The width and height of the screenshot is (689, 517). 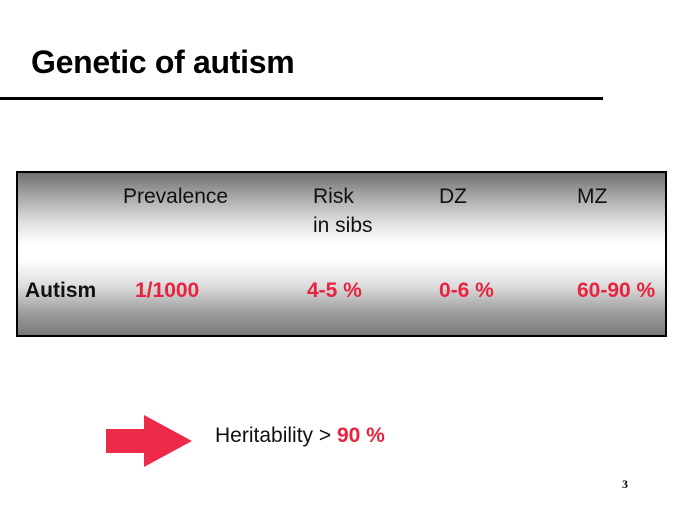 What do you see at coordinates (333, 196) in the screenshot?
I see `column-header-risk: Risk` at bounding box center [333, 196].